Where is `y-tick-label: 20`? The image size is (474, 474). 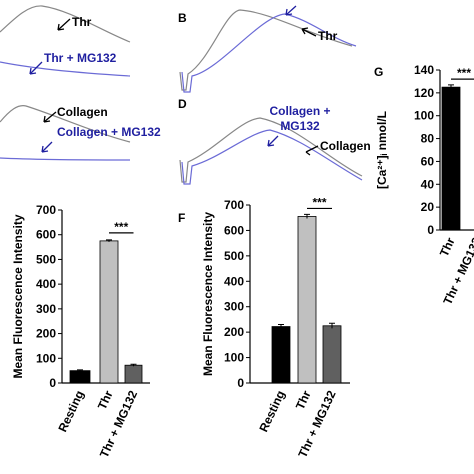 y-tick-label: 20 is located at coordinates (428, 207).